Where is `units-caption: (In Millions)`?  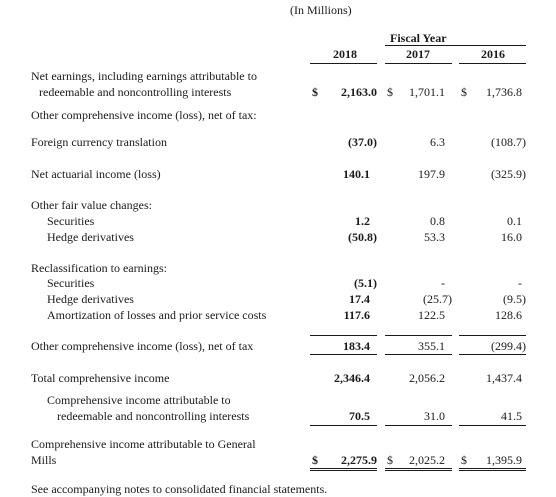 units-caption: (In Millions) is located at coordinates (321, 10).